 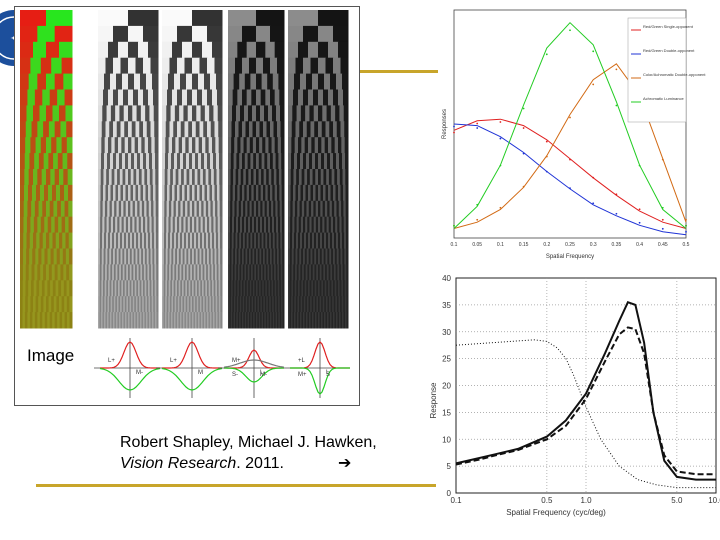 What do you see at coordinates (344, 462) in the screenshot?
I see `next-arrow-icon: ➔` at bounding box center [344, 462].